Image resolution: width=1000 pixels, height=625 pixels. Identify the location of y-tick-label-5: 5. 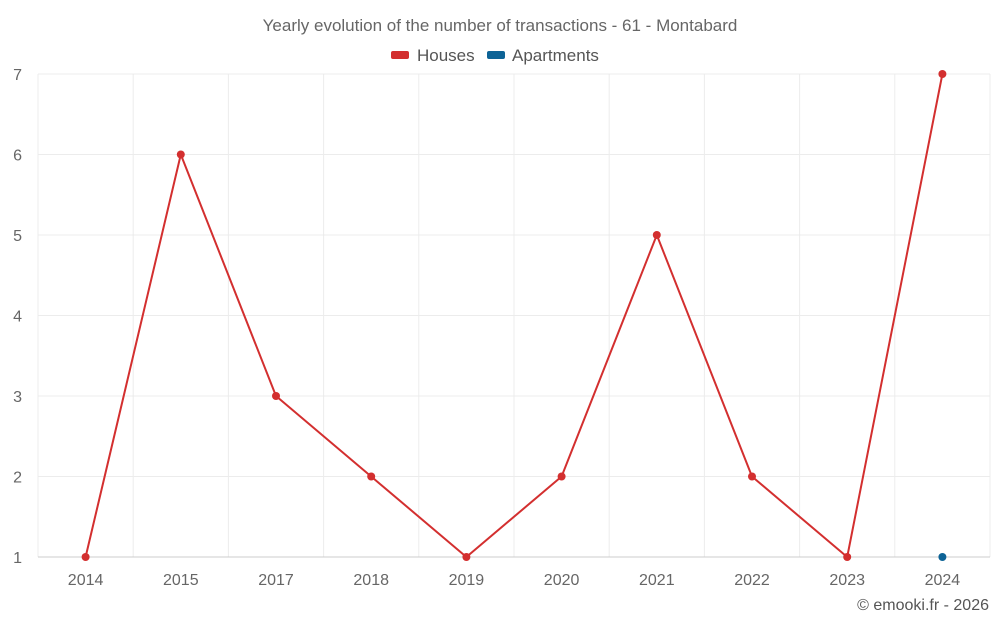
(17, 236).